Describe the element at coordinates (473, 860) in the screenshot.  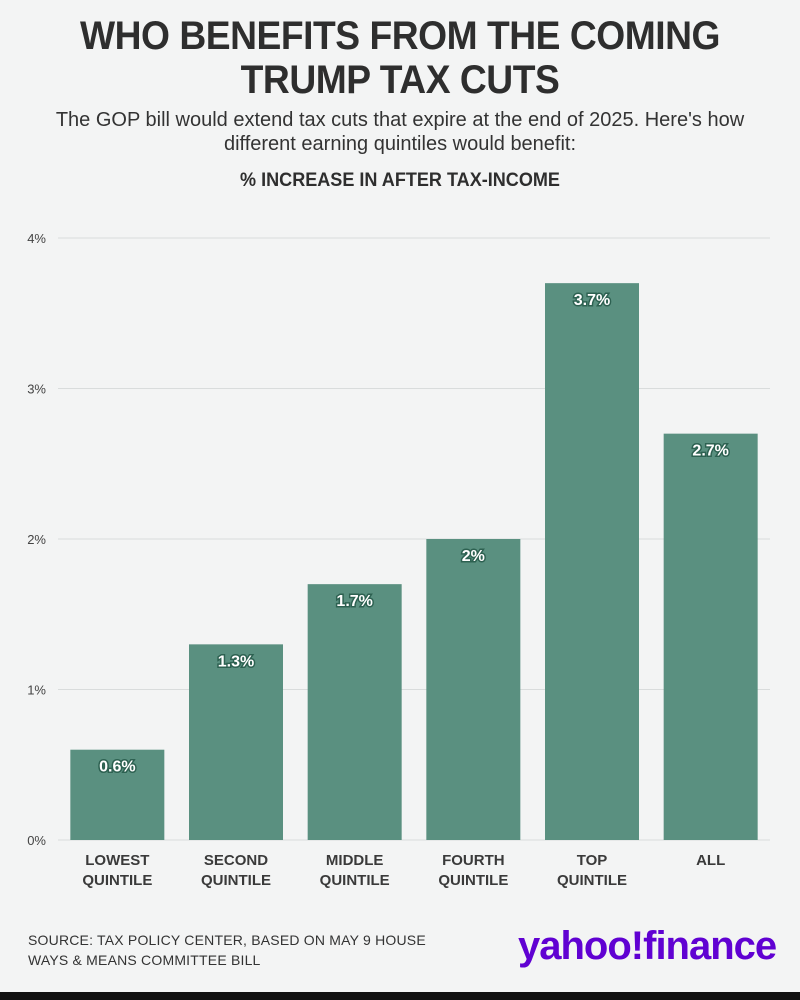
I see `x-tick-label: FOURTH` at that location.